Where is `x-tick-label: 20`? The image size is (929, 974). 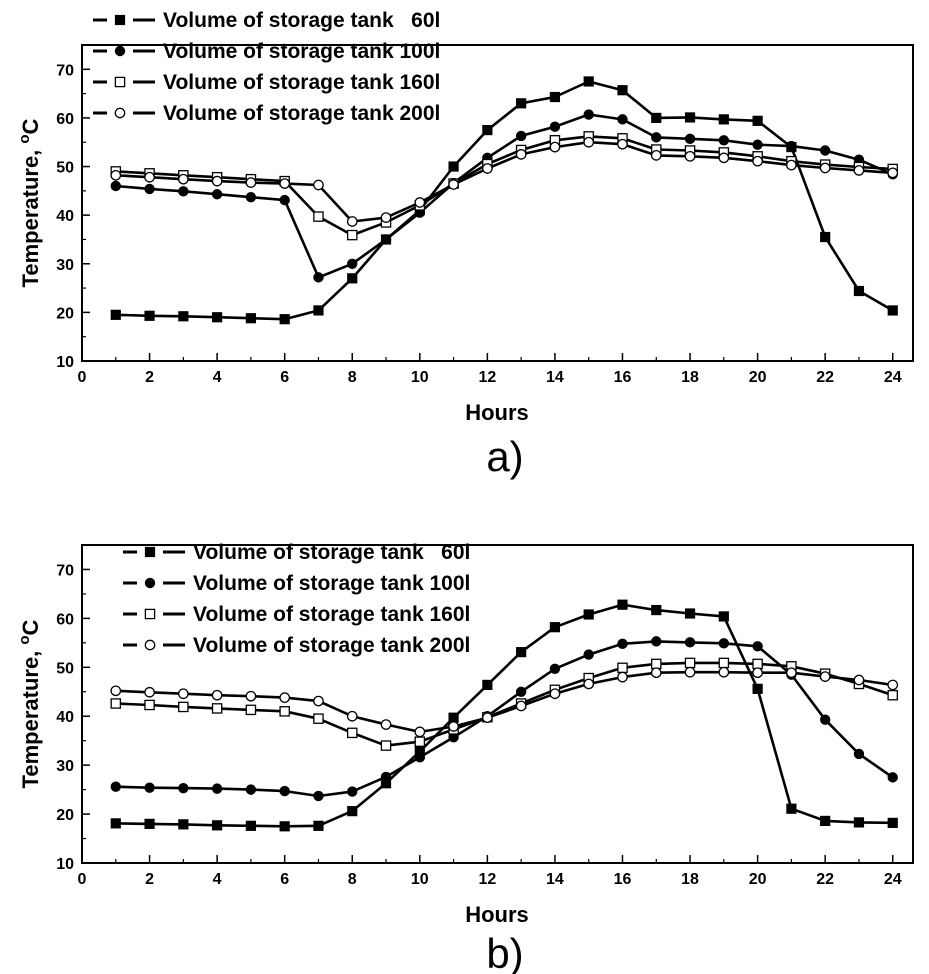
x-tick-label: 20 is located at coordinates (758, 879).